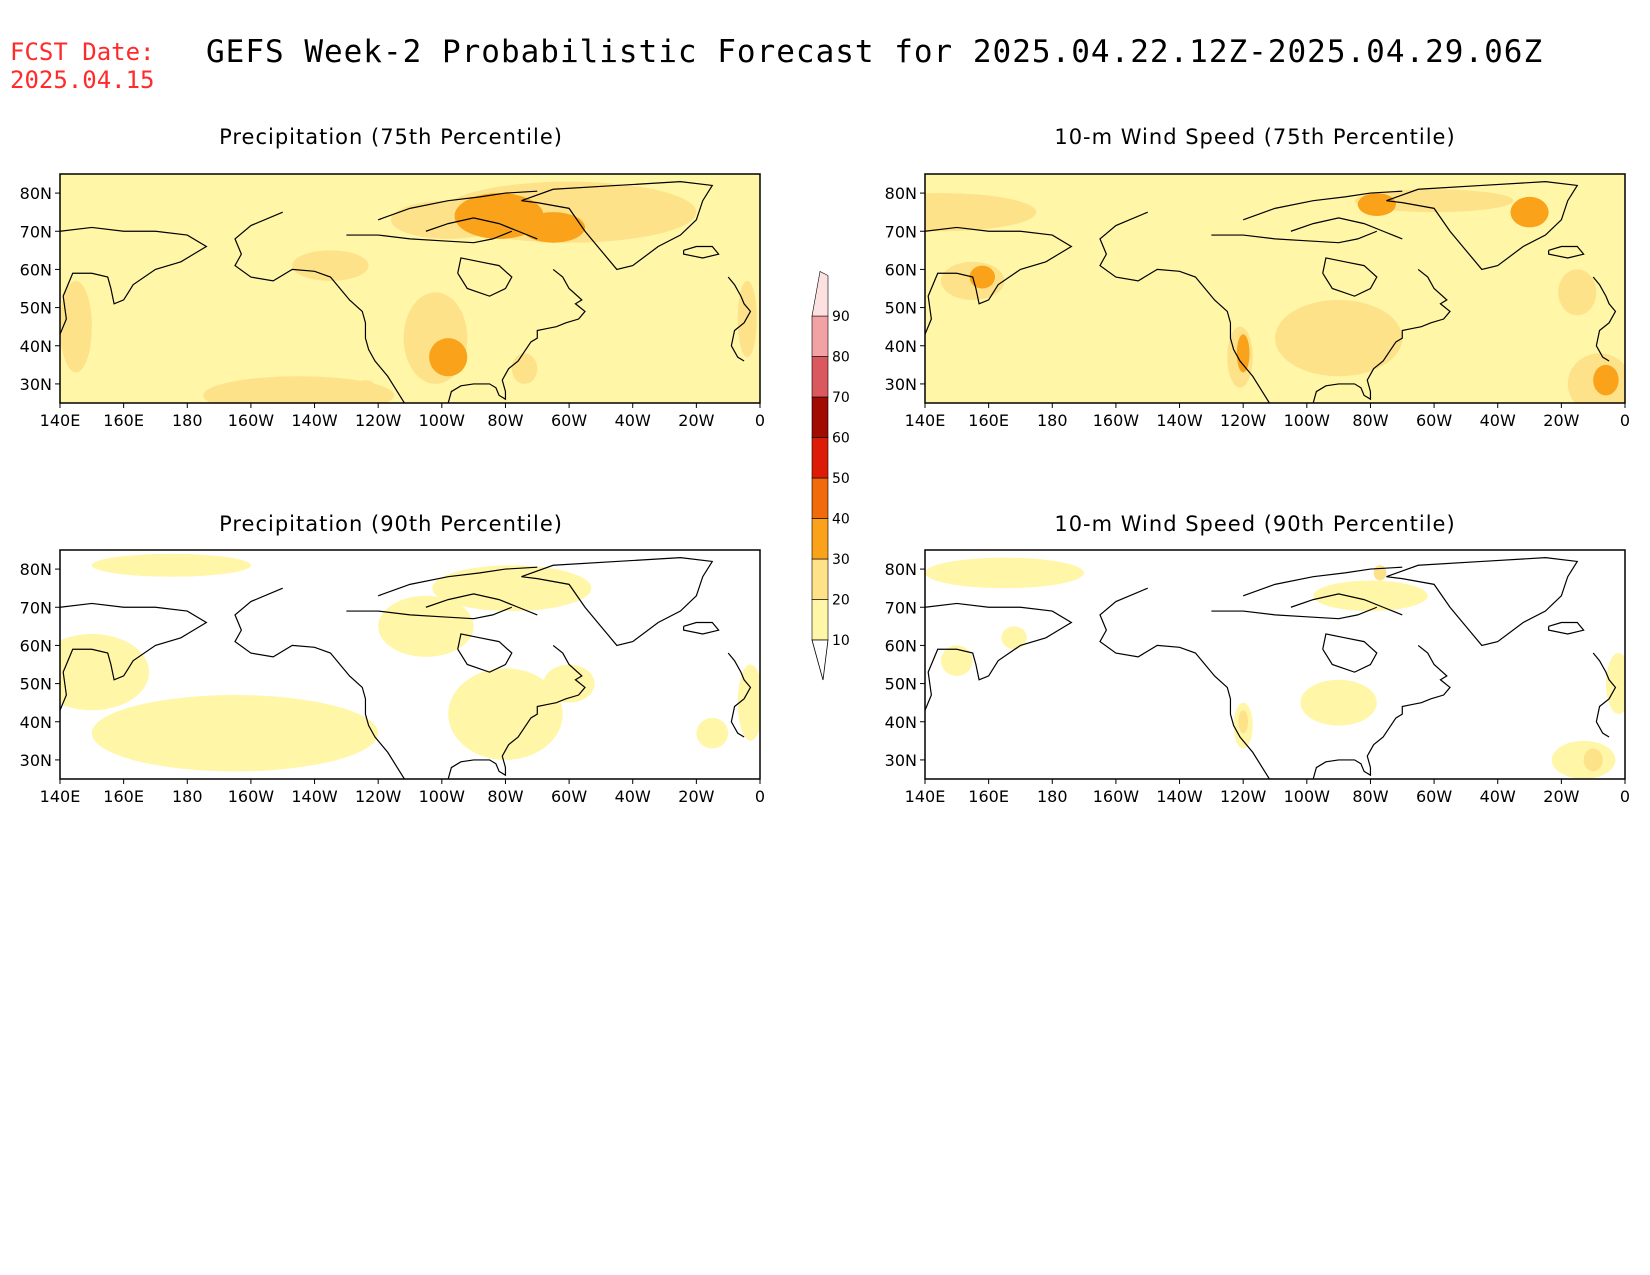 Image resolution: width=1650 pixels, height=1275 pixels. What do you see at coordinates (505, 796) in the screenshot?
I see `lon-tick-label: 80W` at bounding box center [505, 796].